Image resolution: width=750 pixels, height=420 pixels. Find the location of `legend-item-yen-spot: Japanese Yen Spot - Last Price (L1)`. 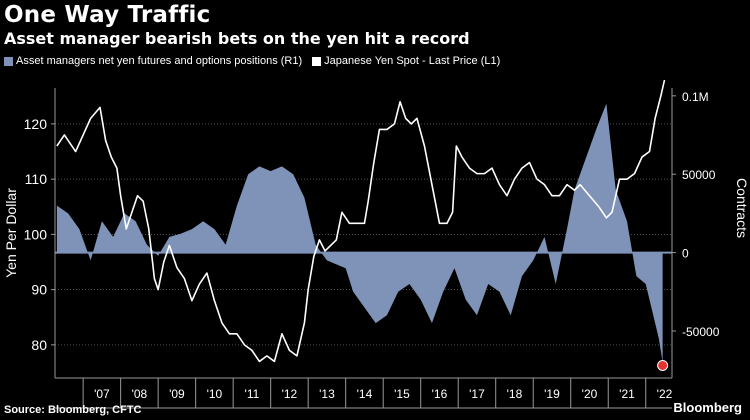

legend-item-yen-spot: Japanese Yen Spot - Last Price (L1) is located at coordinates (406, 61).